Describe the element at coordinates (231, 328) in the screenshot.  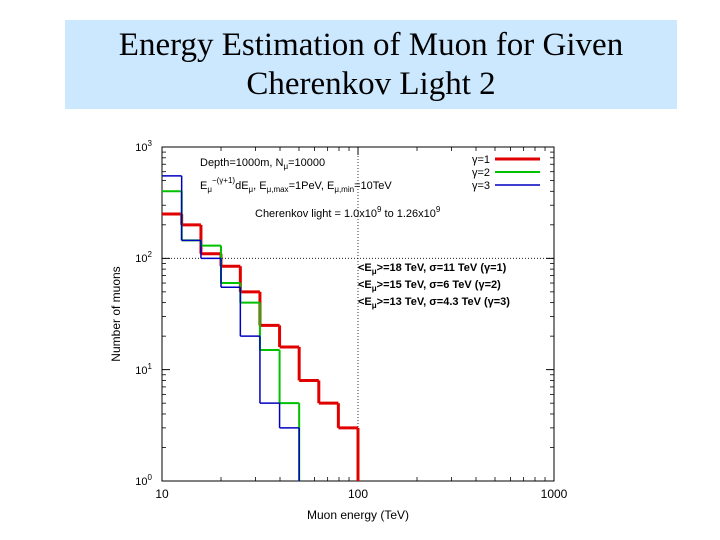
I see `series-gamma3` at that location.